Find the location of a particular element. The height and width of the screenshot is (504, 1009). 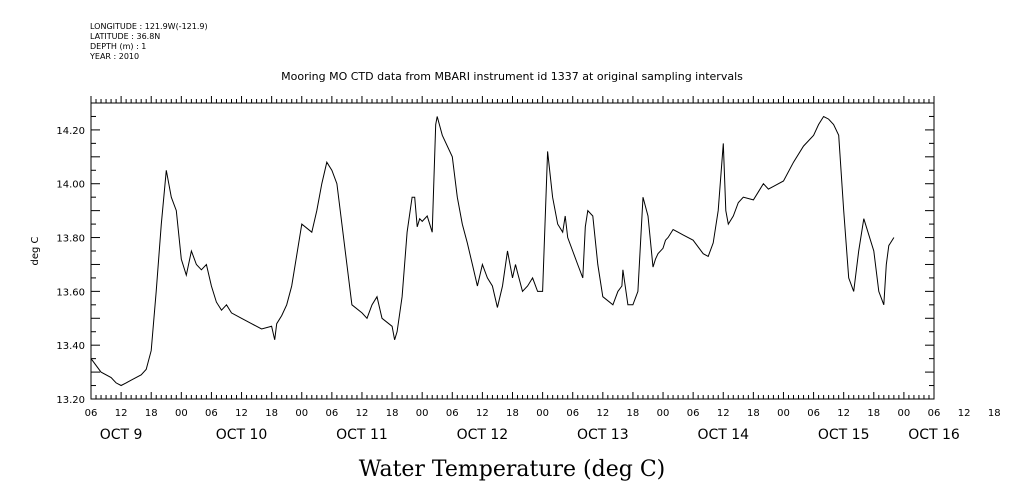

depth-text: DEPTH (m) : 1 is located at coordinates (118, 46).